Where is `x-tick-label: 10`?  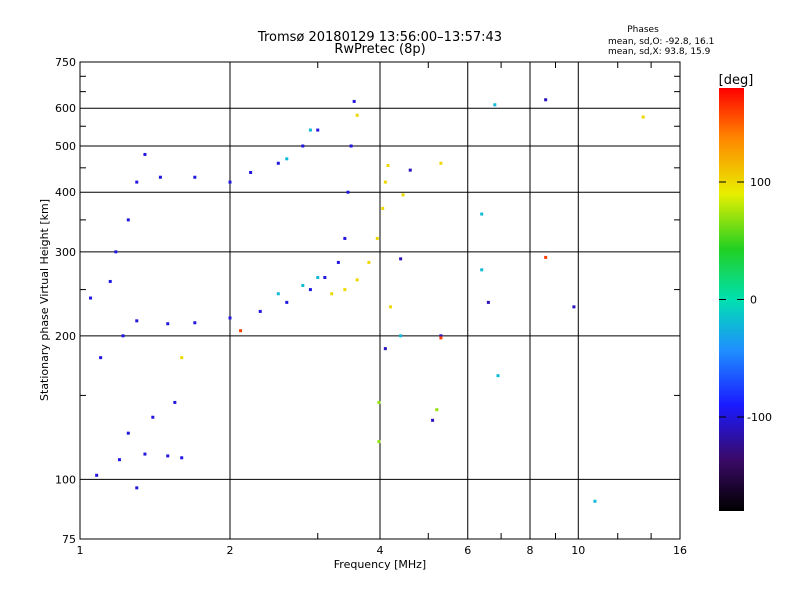 x-tick-label: 10 is located at coordinates (578, 550).